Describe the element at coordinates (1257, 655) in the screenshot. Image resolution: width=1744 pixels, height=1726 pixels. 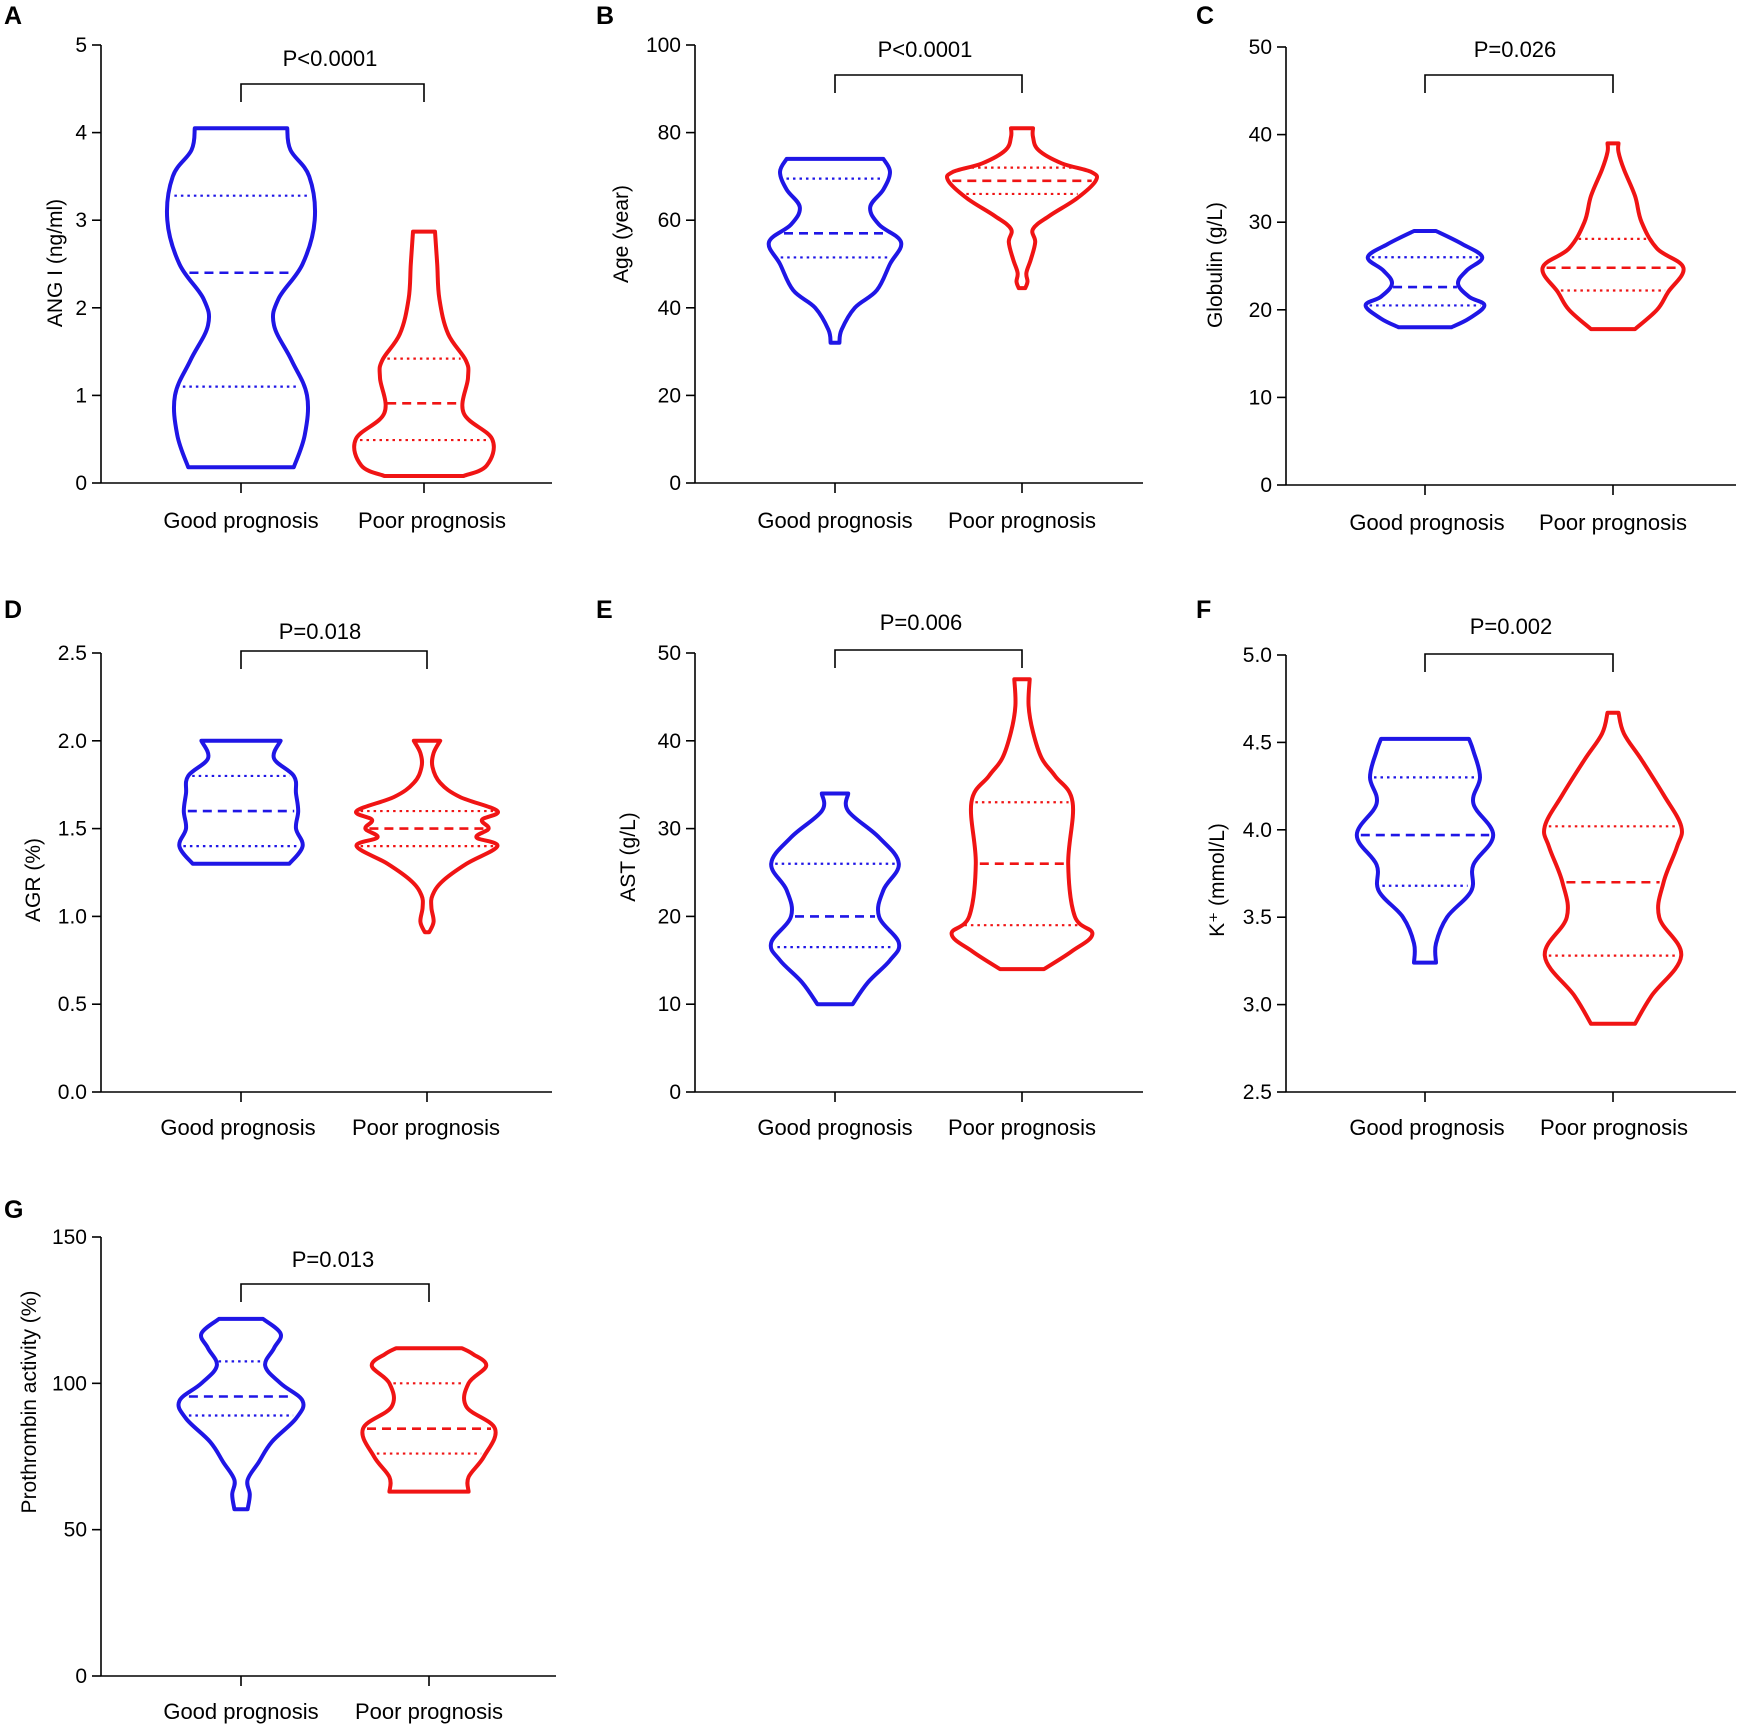
I see `y-tick-label: 5.0` at that location.